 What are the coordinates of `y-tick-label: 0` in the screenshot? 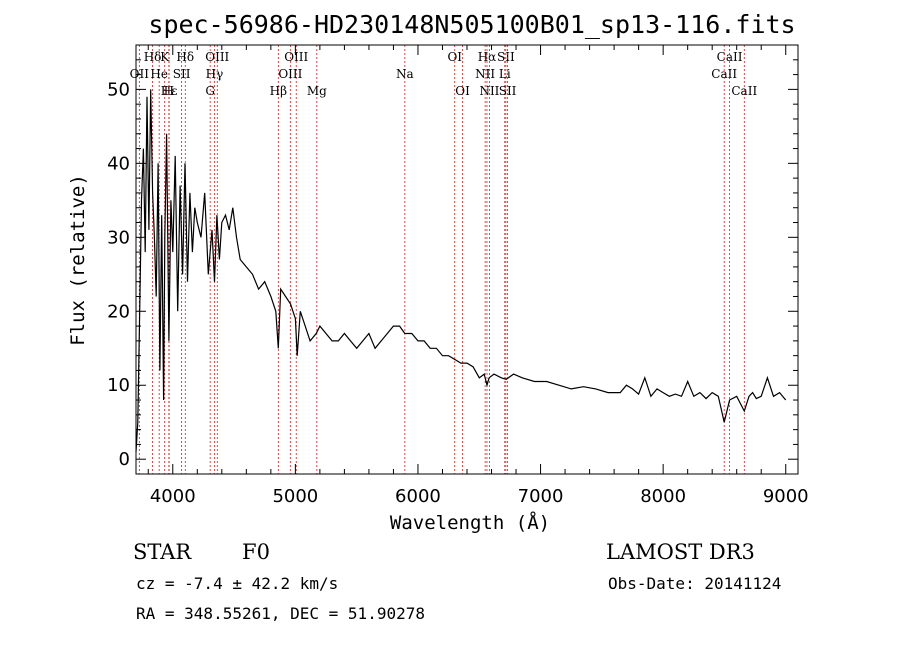 It's located at (124, 459).